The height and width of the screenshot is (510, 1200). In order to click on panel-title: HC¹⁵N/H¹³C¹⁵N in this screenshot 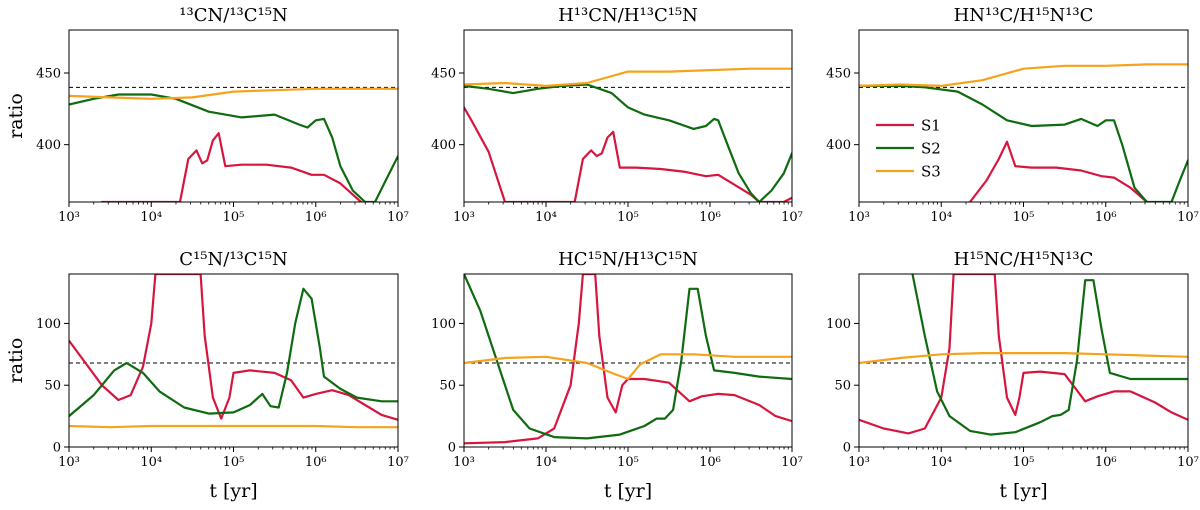, I will do `click(628, 259)`.